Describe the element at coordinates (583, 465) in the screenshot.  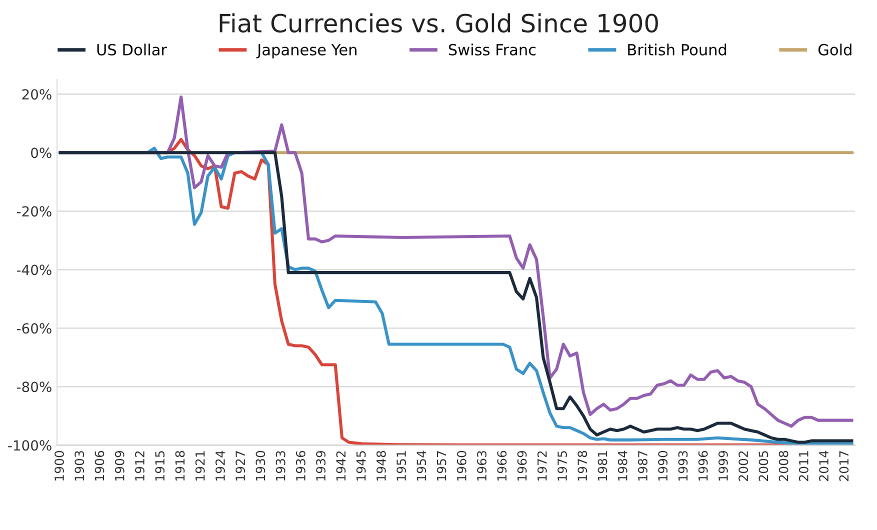
I see `x-tick-label: 1978` at that location.